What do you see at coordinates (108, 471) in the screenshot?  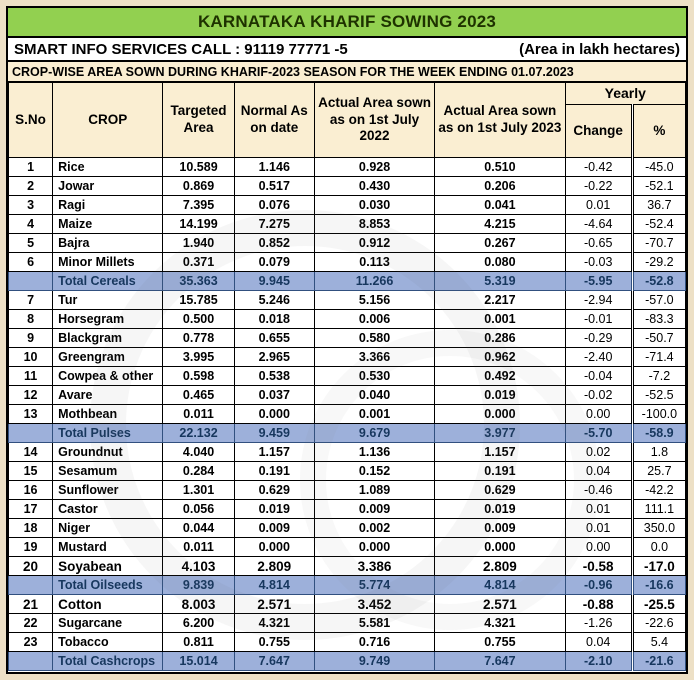 I see `cell-crop: Sesamum` at bounding box center [108, 471].